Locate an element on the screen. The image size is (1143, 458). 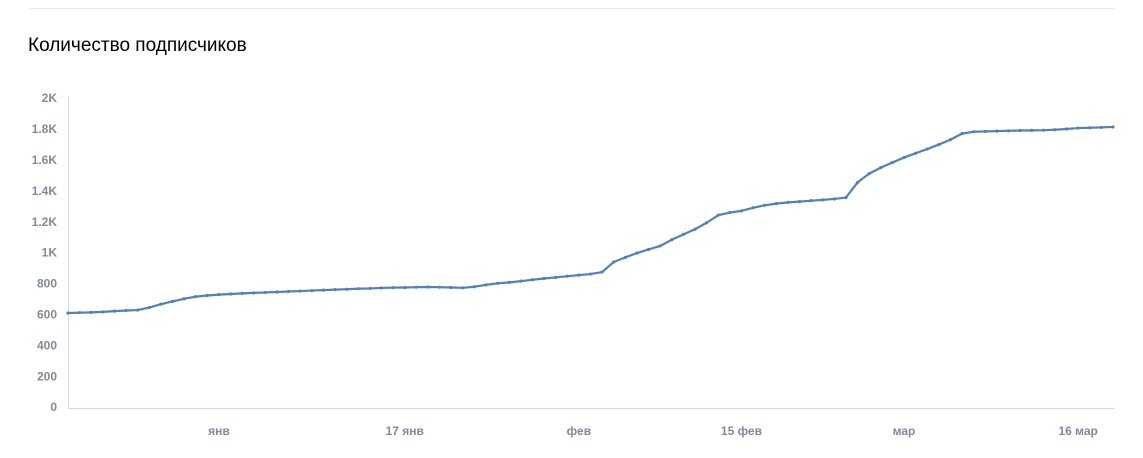
y-tick-label: 1K is located at coordinates (50, 253).